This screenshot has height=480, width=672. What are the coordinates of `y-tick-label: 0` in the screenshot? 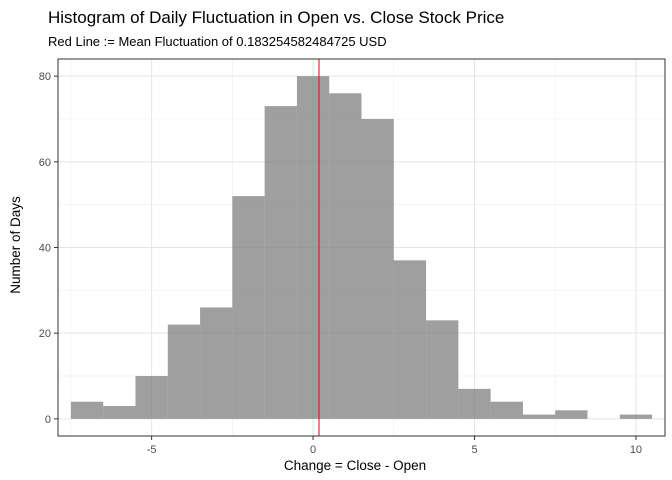 It's located at (48, 420).